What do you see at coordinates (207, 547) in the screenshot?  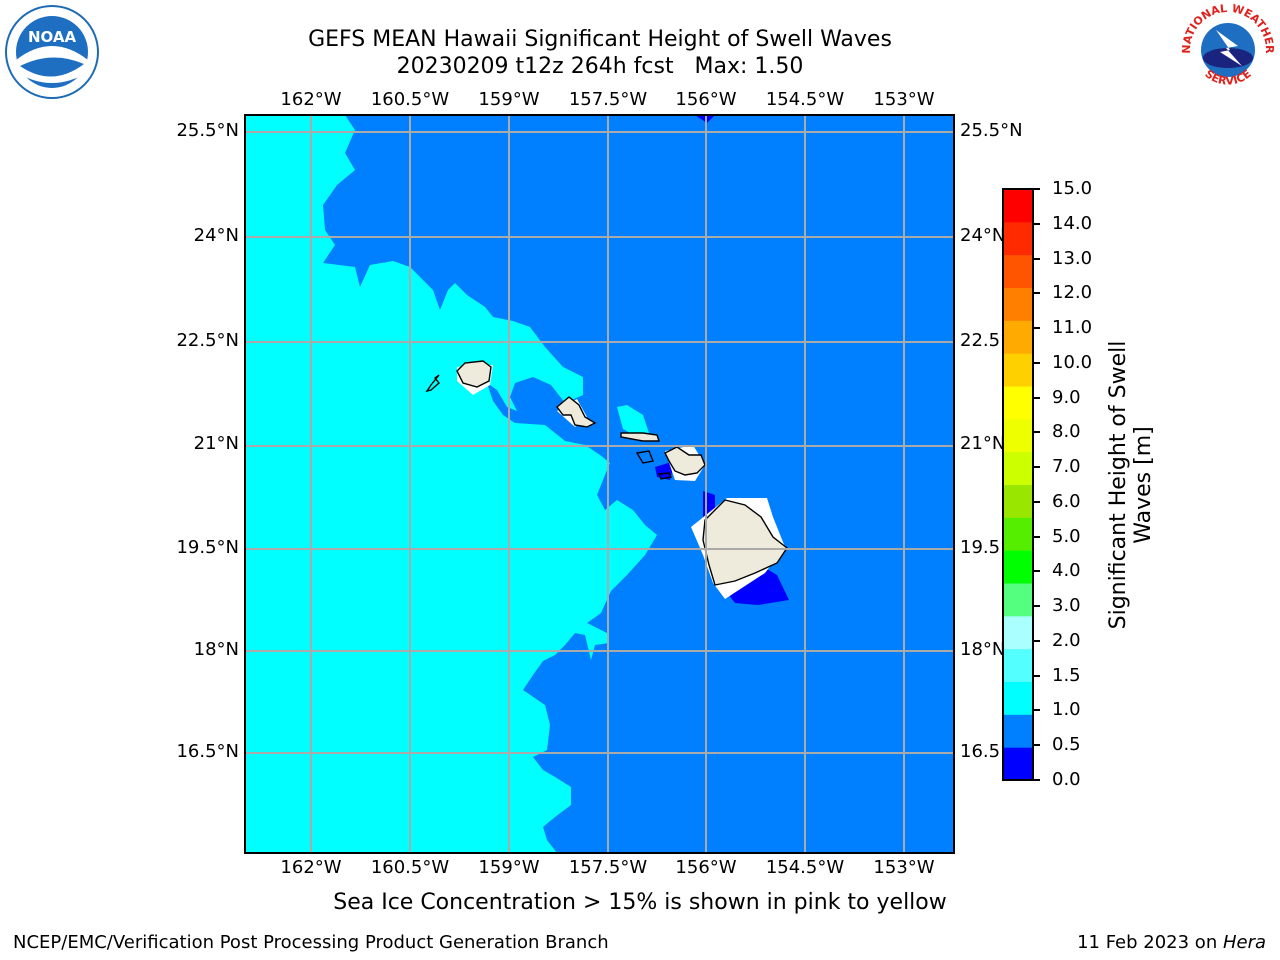 I see `y-tick-left: 19.5°N` at bounding box center [207, 547].